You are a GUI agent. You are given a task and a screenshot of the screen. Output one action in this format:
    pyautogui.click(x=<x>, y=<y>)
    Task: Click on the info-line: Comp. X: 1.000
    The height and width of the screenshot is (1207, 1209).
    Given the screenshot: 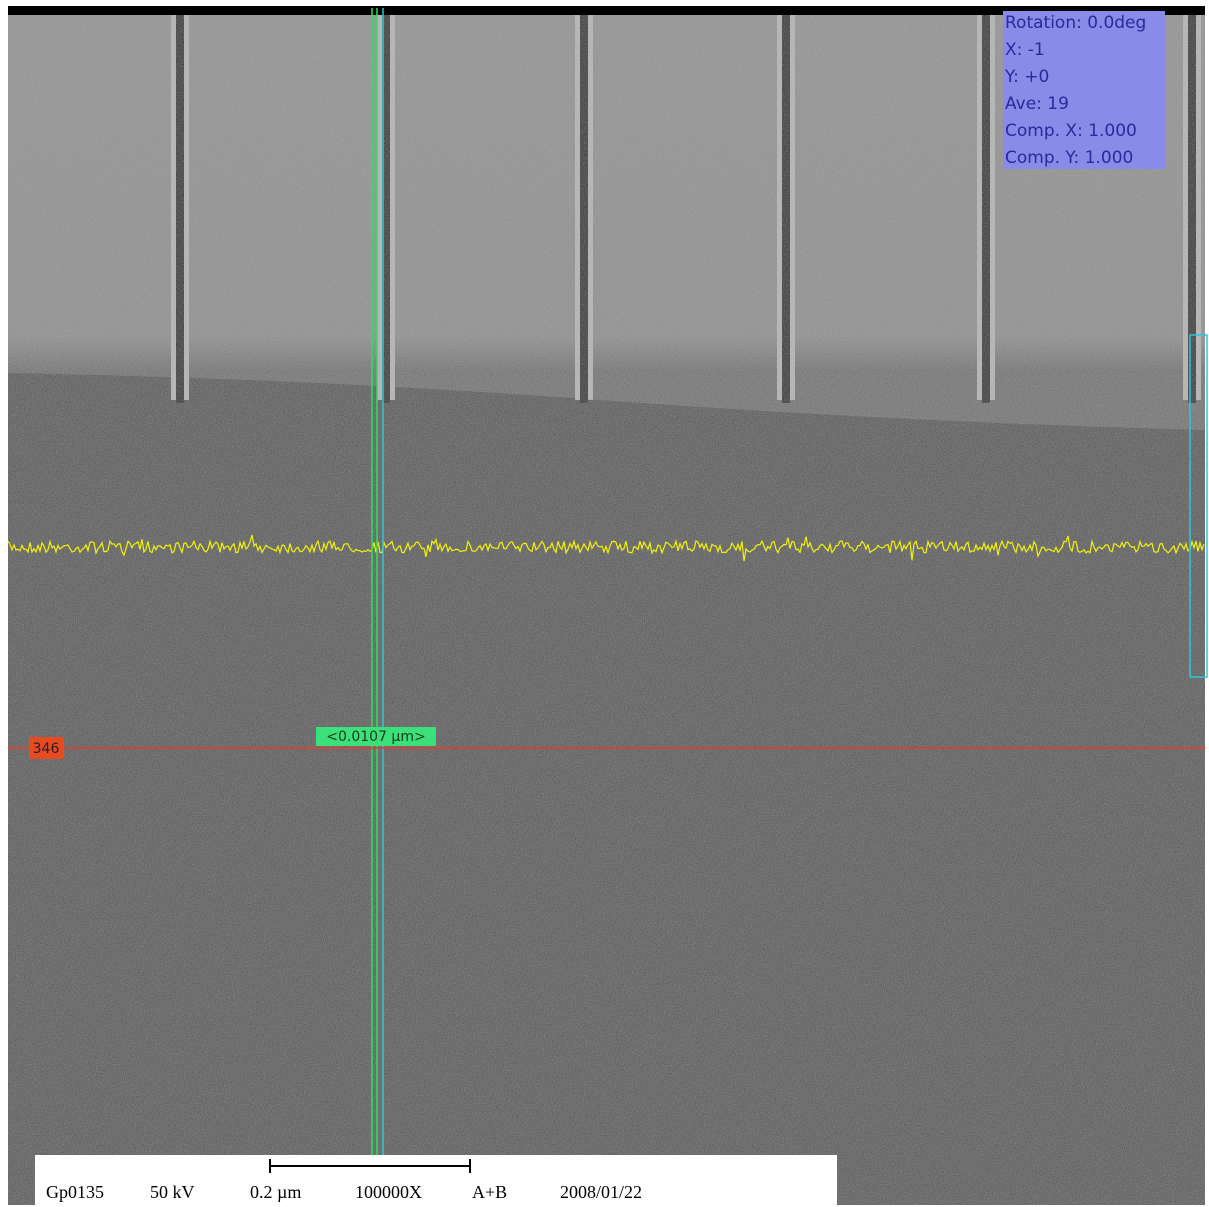 What is the action you would take?
    pyautogui.click(x=1071, y=131)
    